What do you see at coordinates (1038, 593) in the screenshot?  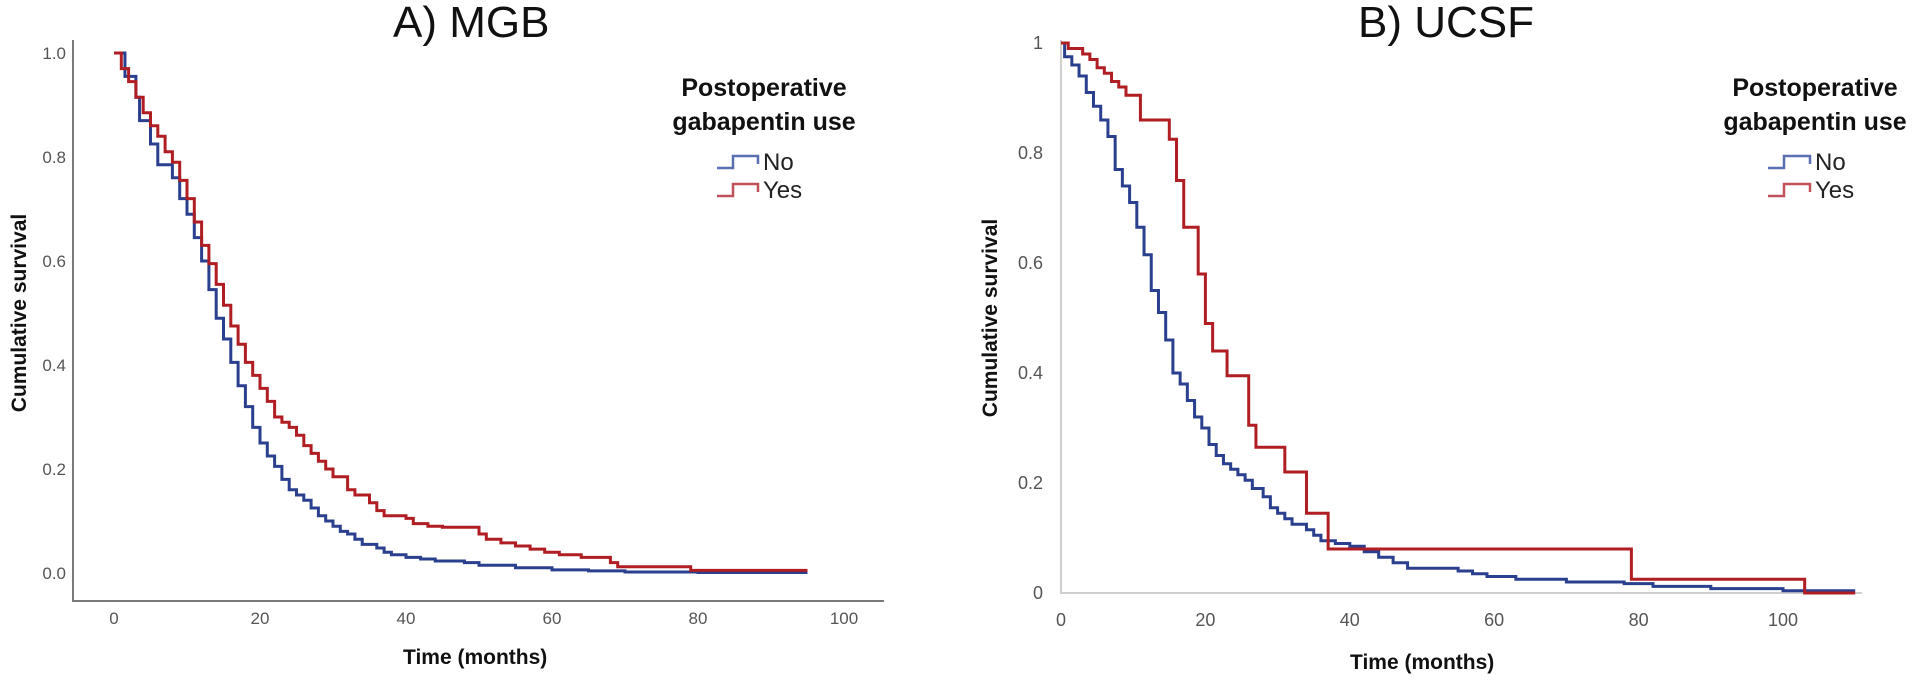 I see `y-tick-label: 0` at bounding box center [1038, 593].